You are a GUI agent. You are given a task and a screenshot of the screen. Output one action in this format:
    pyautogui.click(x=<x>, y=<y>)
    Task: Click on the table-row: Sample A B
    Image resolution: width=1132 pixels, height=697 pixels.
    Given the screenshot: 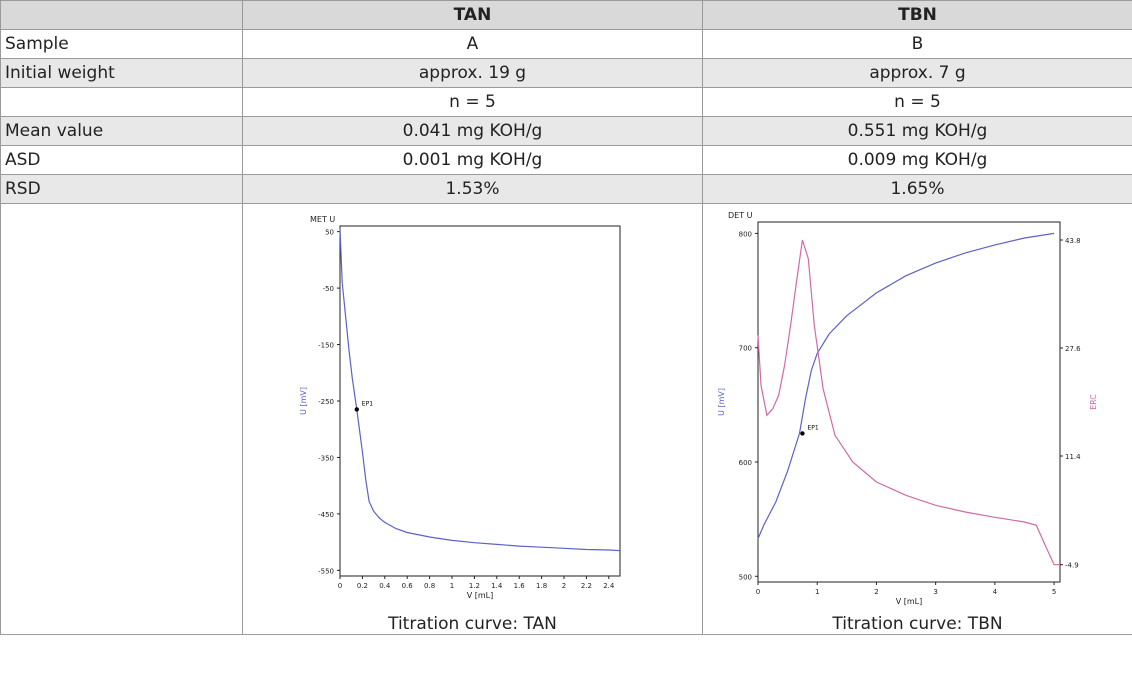 What is the action you would take?
    pyautogui.click(x=566, y=44)
    